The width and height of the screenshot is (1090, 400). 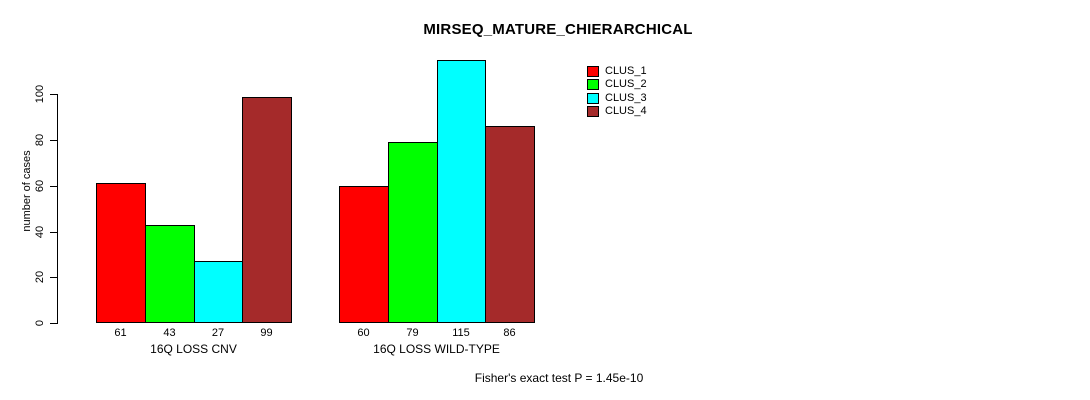 I want to click on bar-value-label: 60, so click(x=363, y=333).